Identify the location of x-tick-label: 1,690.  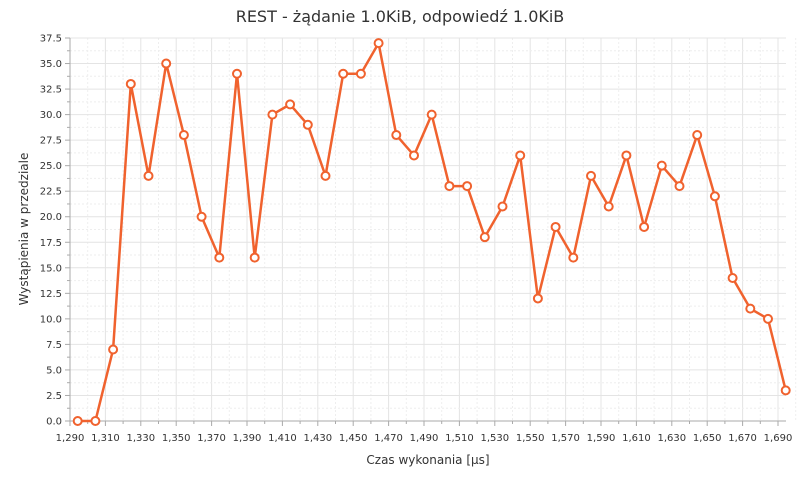
(778, 438).